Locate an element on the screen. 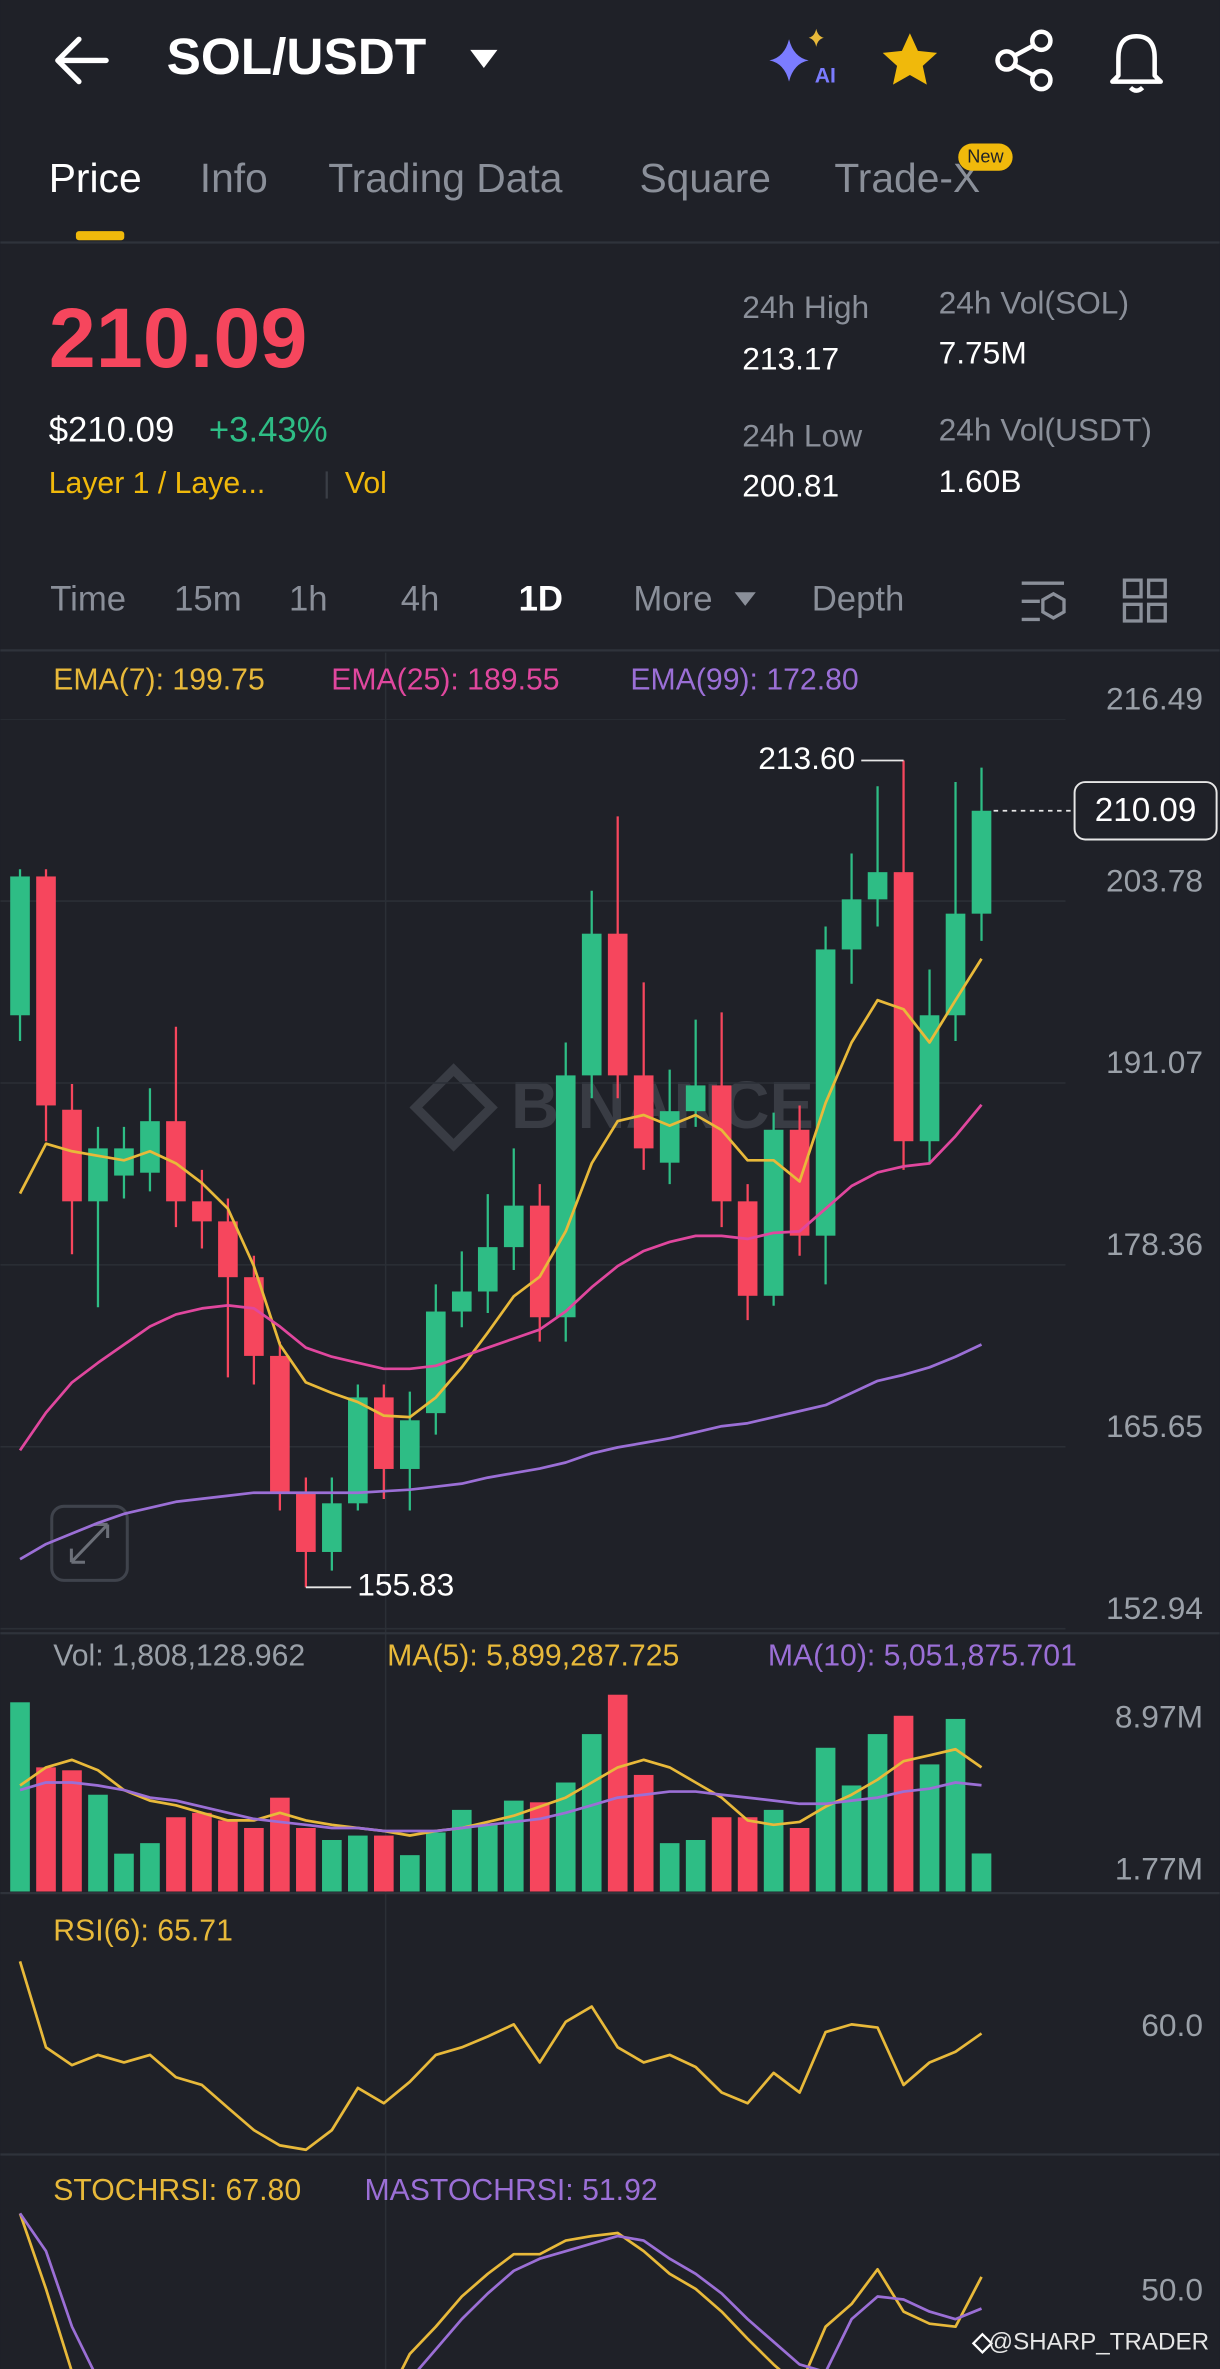 The image size is (1220, 2369). indicator-settings is located at coordinates (1043, 601).